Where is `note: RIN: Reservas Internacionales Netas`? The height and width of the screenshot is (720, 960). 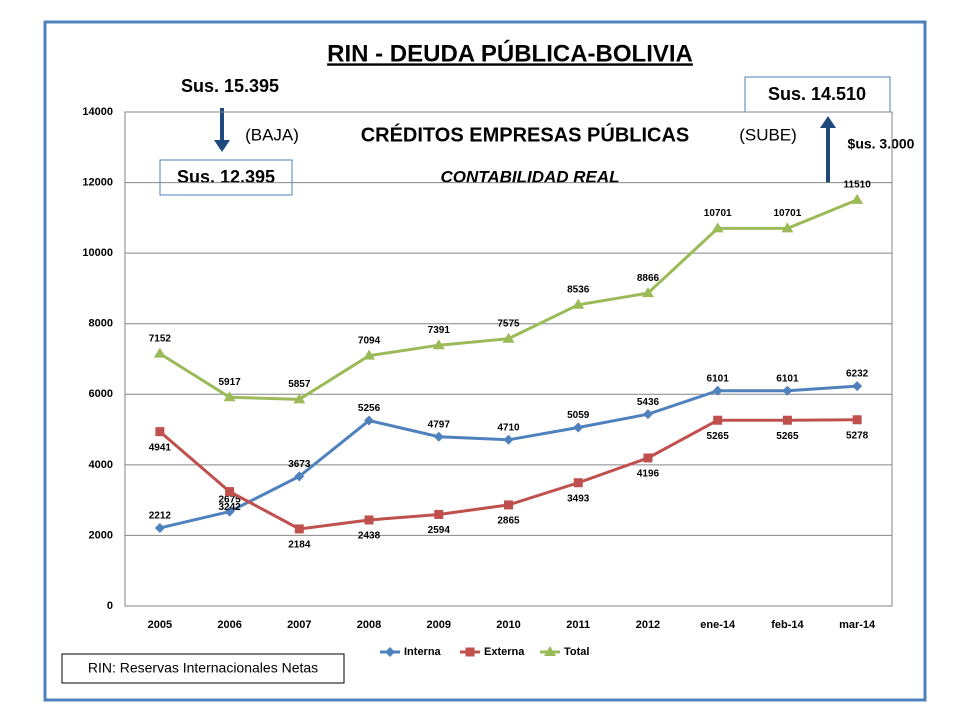 note: RIN: Reservas Internacionales Netas is located at coordinates (203, 668).